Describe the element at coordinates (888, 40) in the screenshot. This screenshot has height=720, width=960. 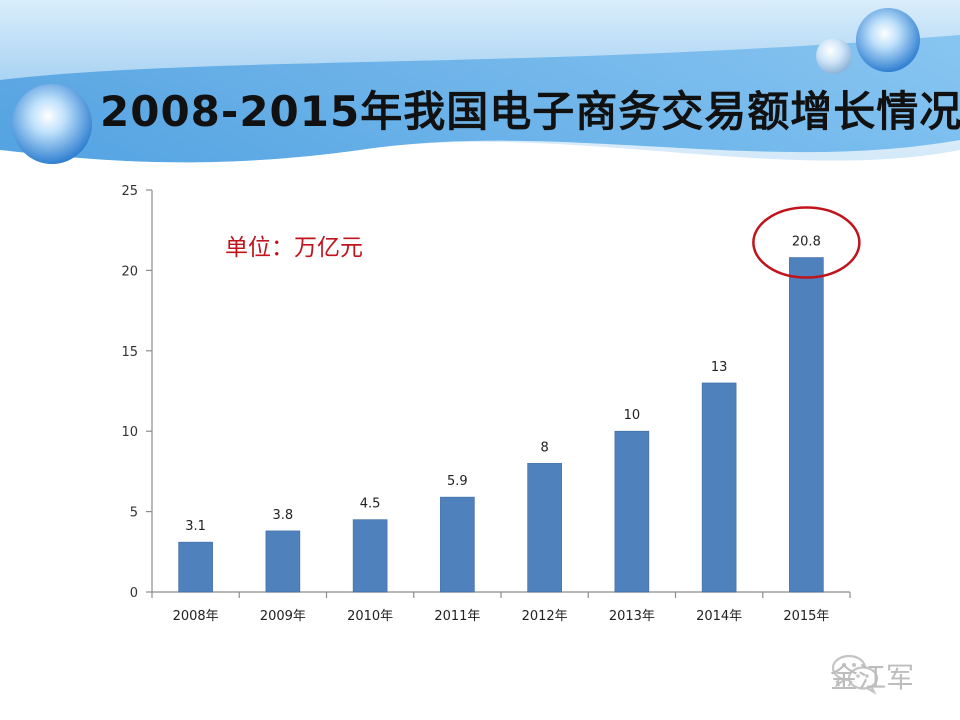
I see `decorative-orb-right` at that location.